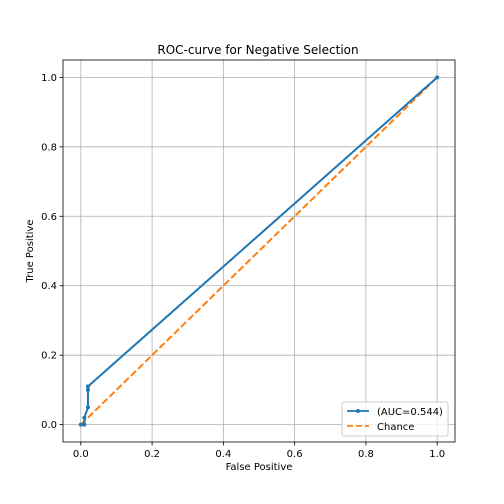 The width and height of the screenshot is (504, 504). I want to click on y-tick-label: 0.4, so click(49, 286).